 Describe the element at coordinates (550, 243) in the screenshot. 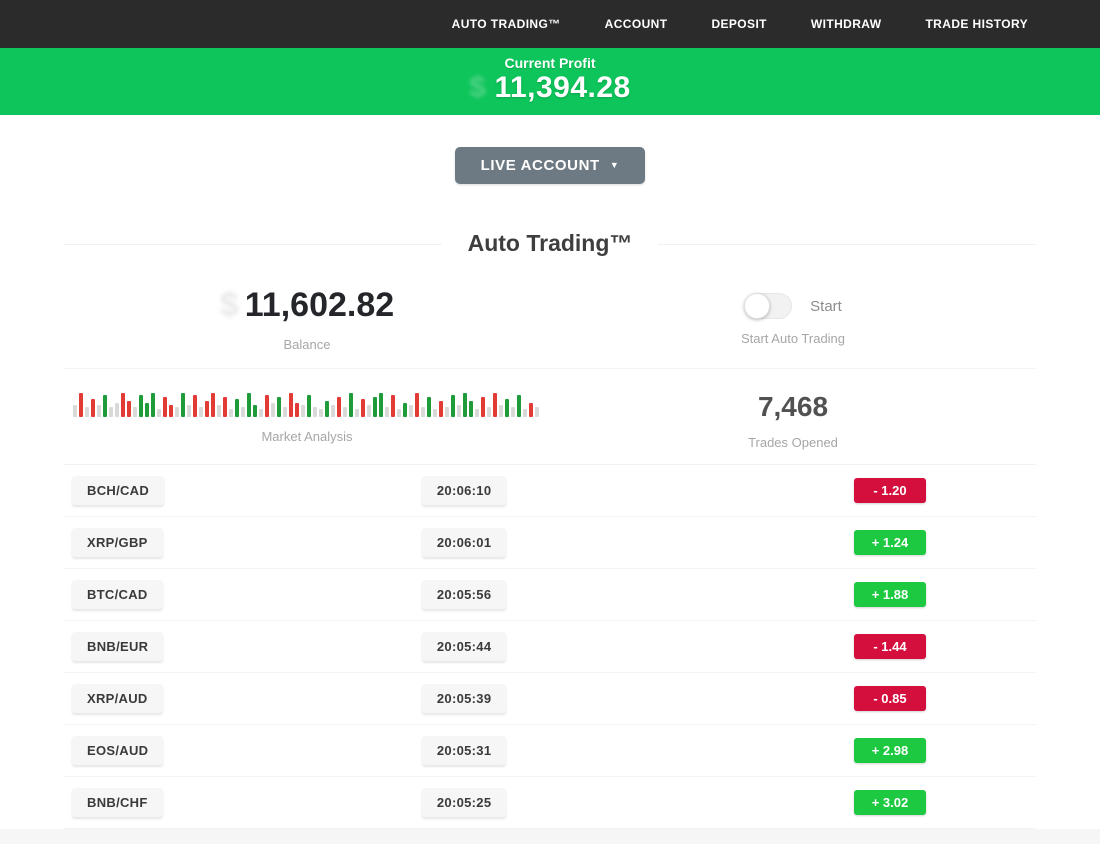

I see `page-title: Auto Trading™` at that location.